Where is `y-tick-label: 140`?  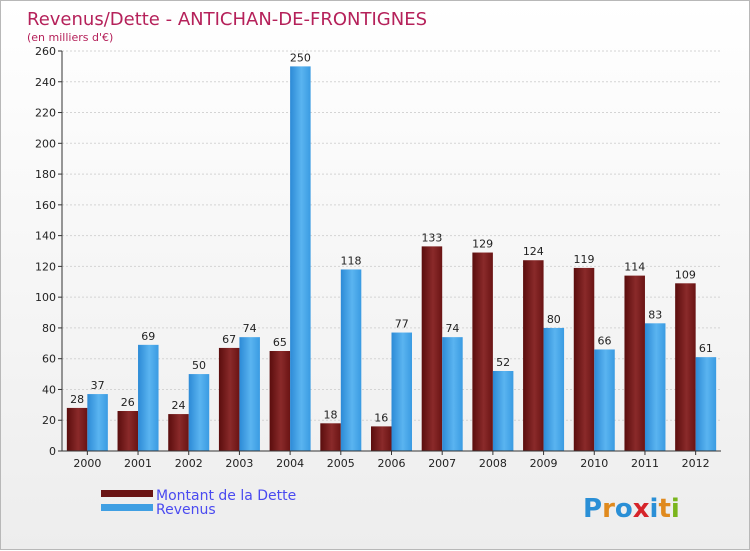 y-tick-label: 140 is located at coordinates (45, 236).